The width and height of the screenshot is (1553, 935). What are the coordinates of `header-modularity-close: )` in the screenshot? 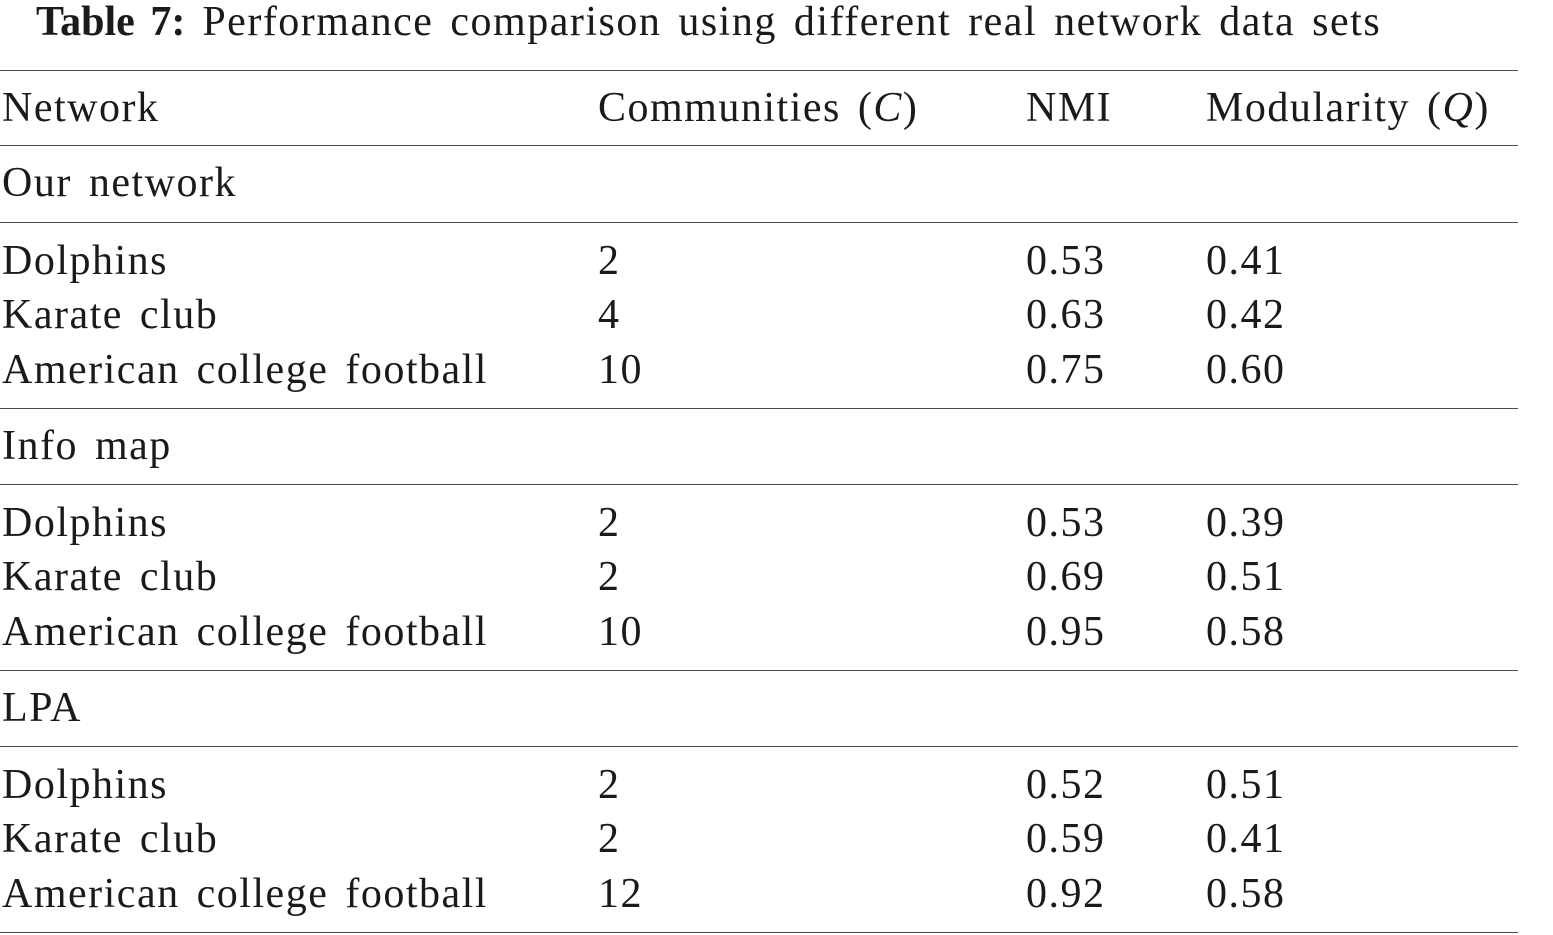 It's located at (1482, 108).